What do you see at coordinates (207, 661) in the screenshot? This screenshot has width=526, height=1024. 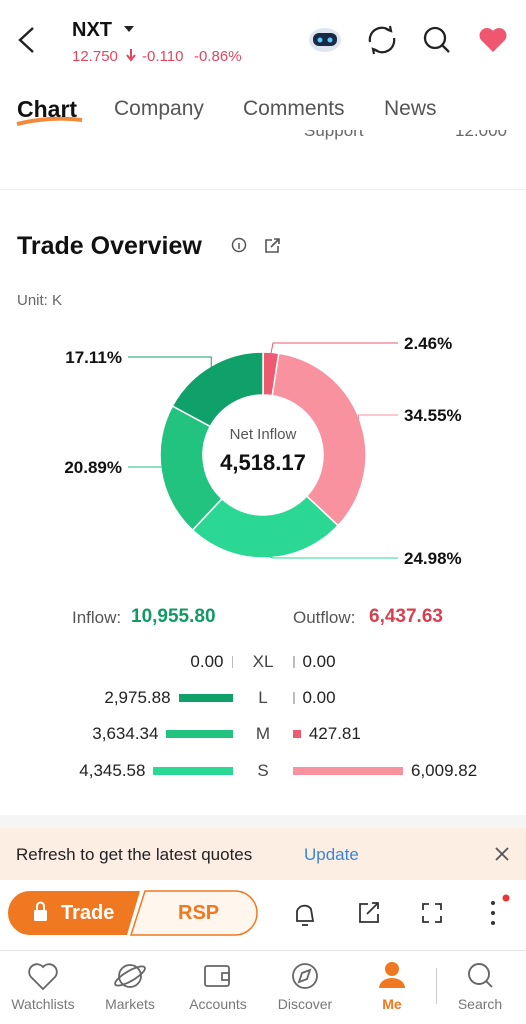 I see `inflow-value: 0.00` at bounding box center [207, 661].